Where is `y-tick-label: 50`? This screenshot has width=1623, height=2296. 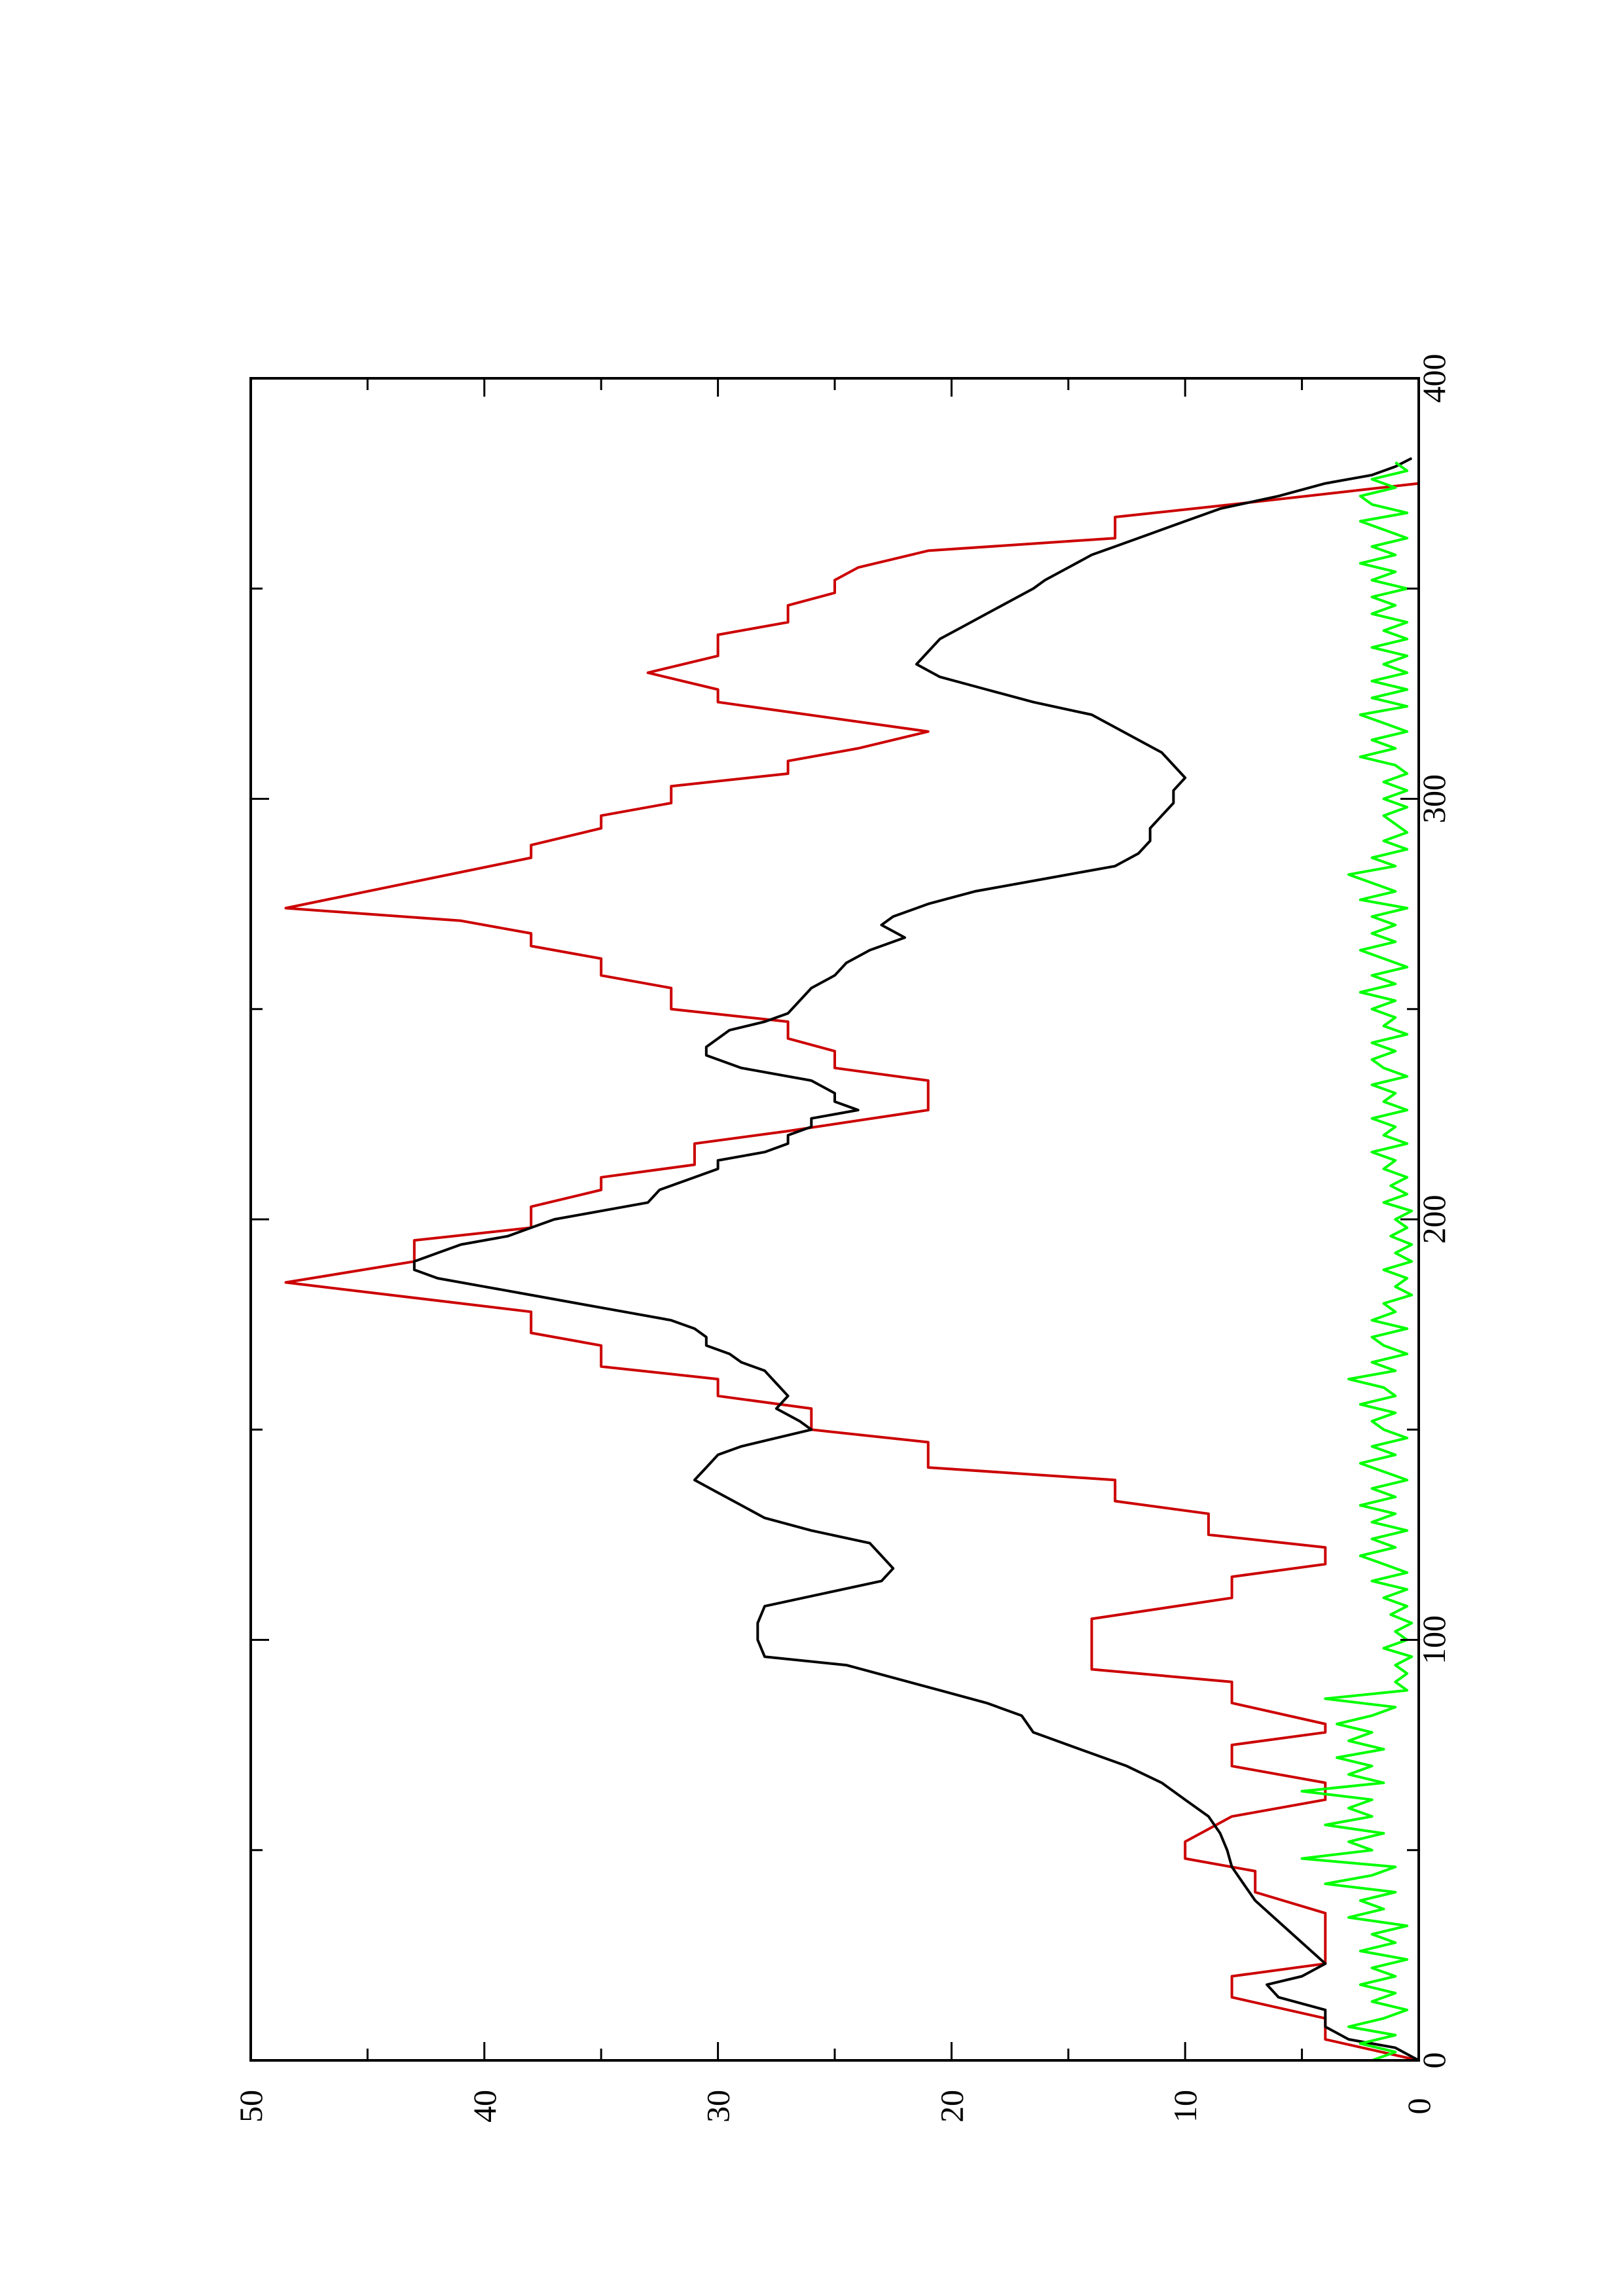 y-tick-label: 50 is located at coordinates (250, 2106).